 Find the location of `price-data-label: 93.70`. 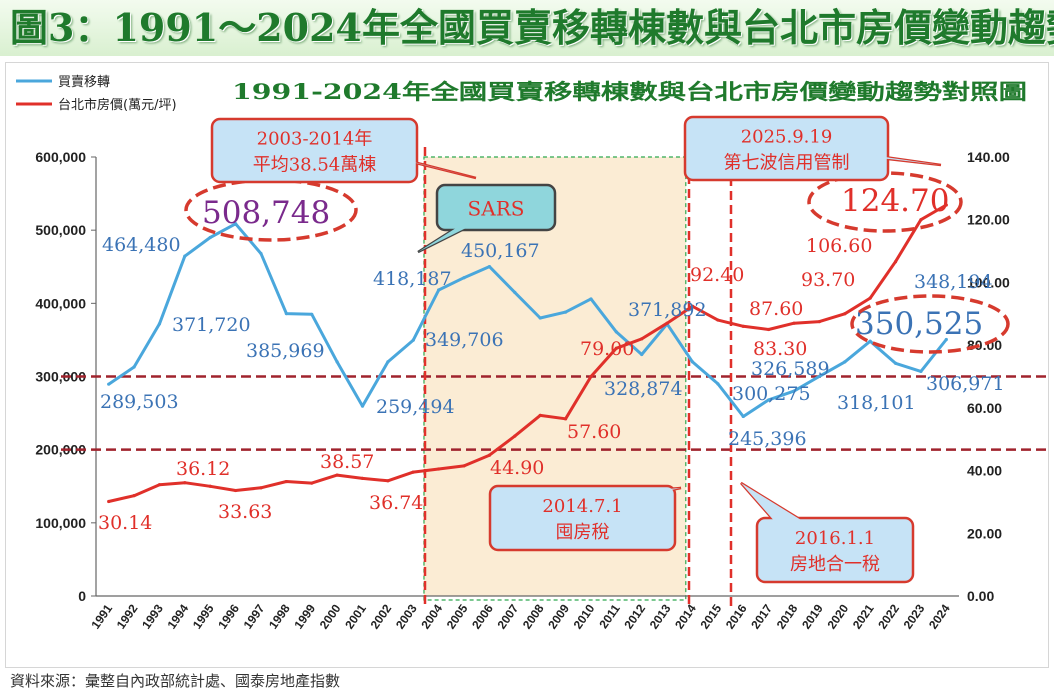

price-data-label: 93.70 is located at coordinates (828, 280).